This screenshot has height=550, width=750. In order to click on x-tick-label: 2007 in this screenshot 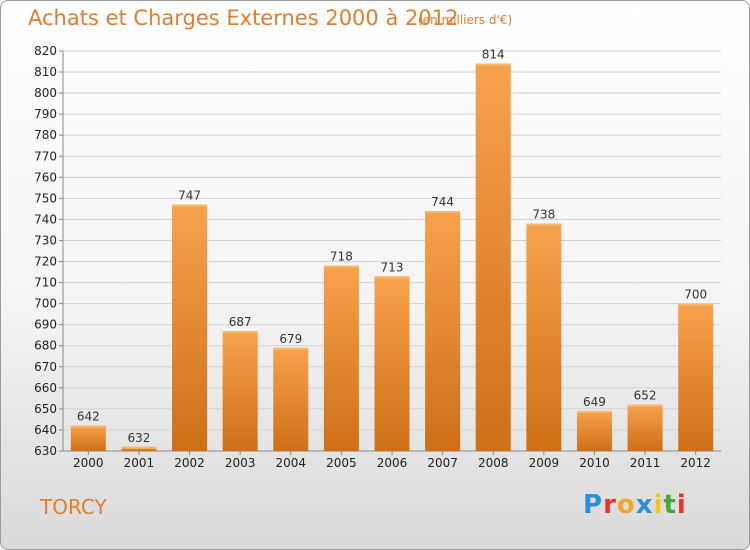, I will do `click(442, 463)`.